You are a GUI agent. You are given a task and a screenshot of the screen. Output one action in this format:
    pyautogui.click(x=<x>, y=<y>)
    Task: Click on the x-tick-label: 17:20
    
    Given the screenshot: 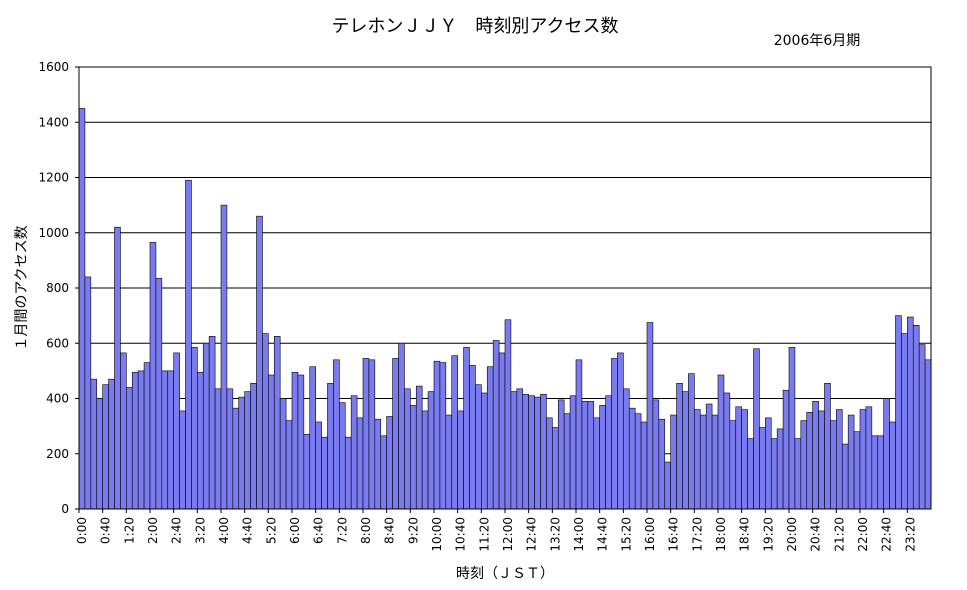 What is the action you would take?
    pyautogui.click(x=697, y=534)
    